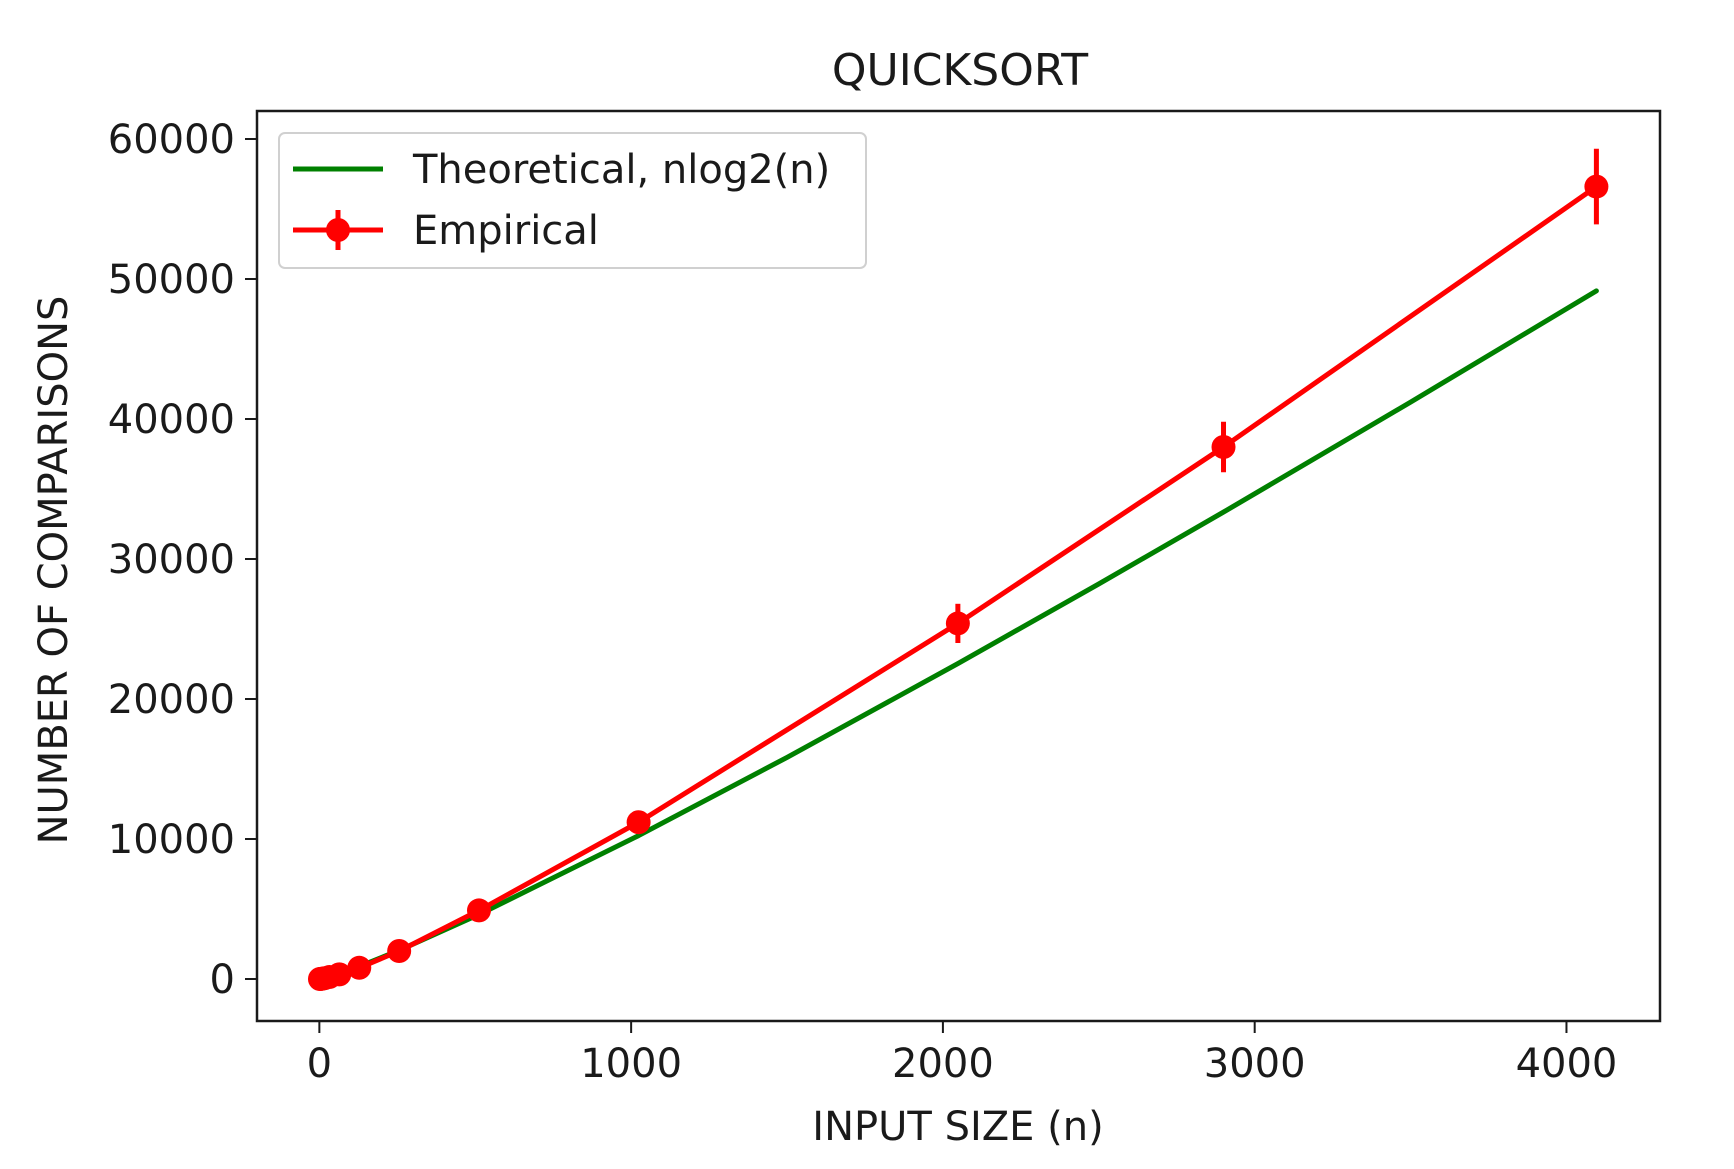  What do you see at coordinates (171, 700) in the screenshot?
I see `y-tick-label: 20000` at bounding box center [171, 700].